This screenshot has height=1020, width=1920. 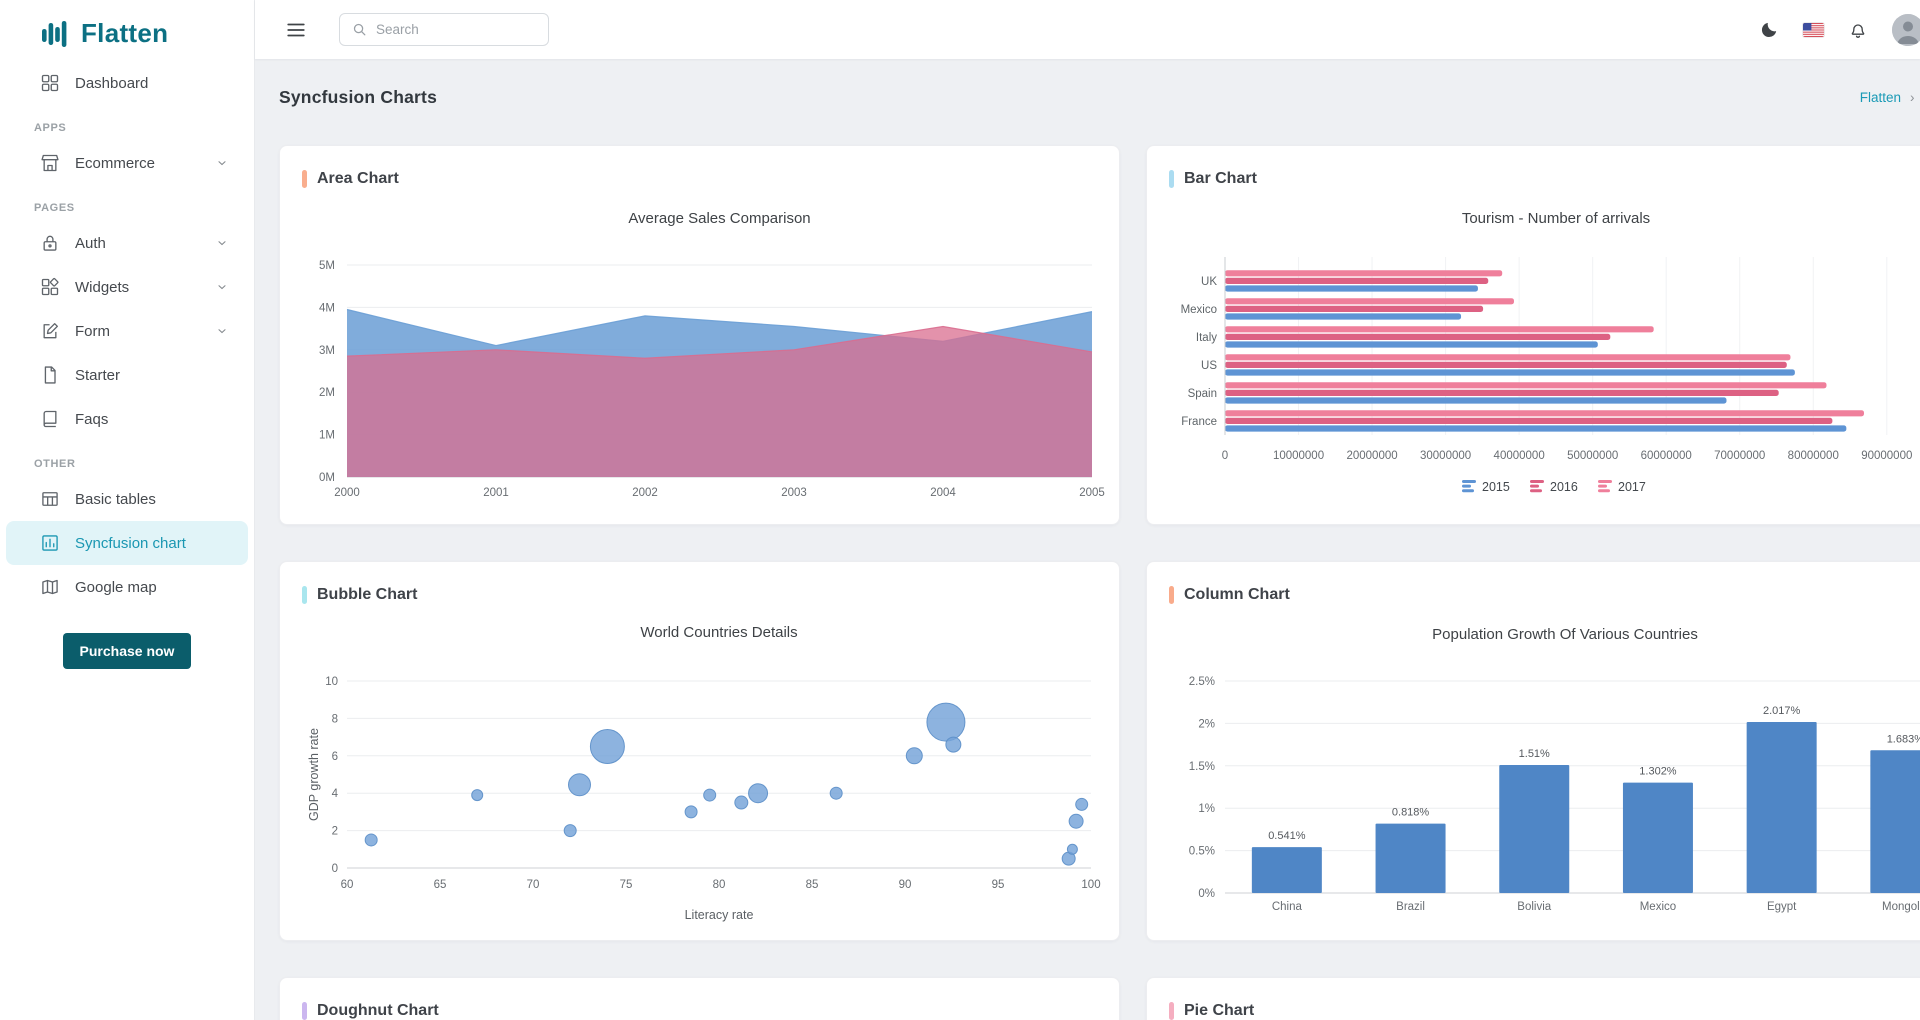 What do you see at coordinates (335, 794) in the screenshot?
I see `svg-text: 4` at bounding box center [335, 794].